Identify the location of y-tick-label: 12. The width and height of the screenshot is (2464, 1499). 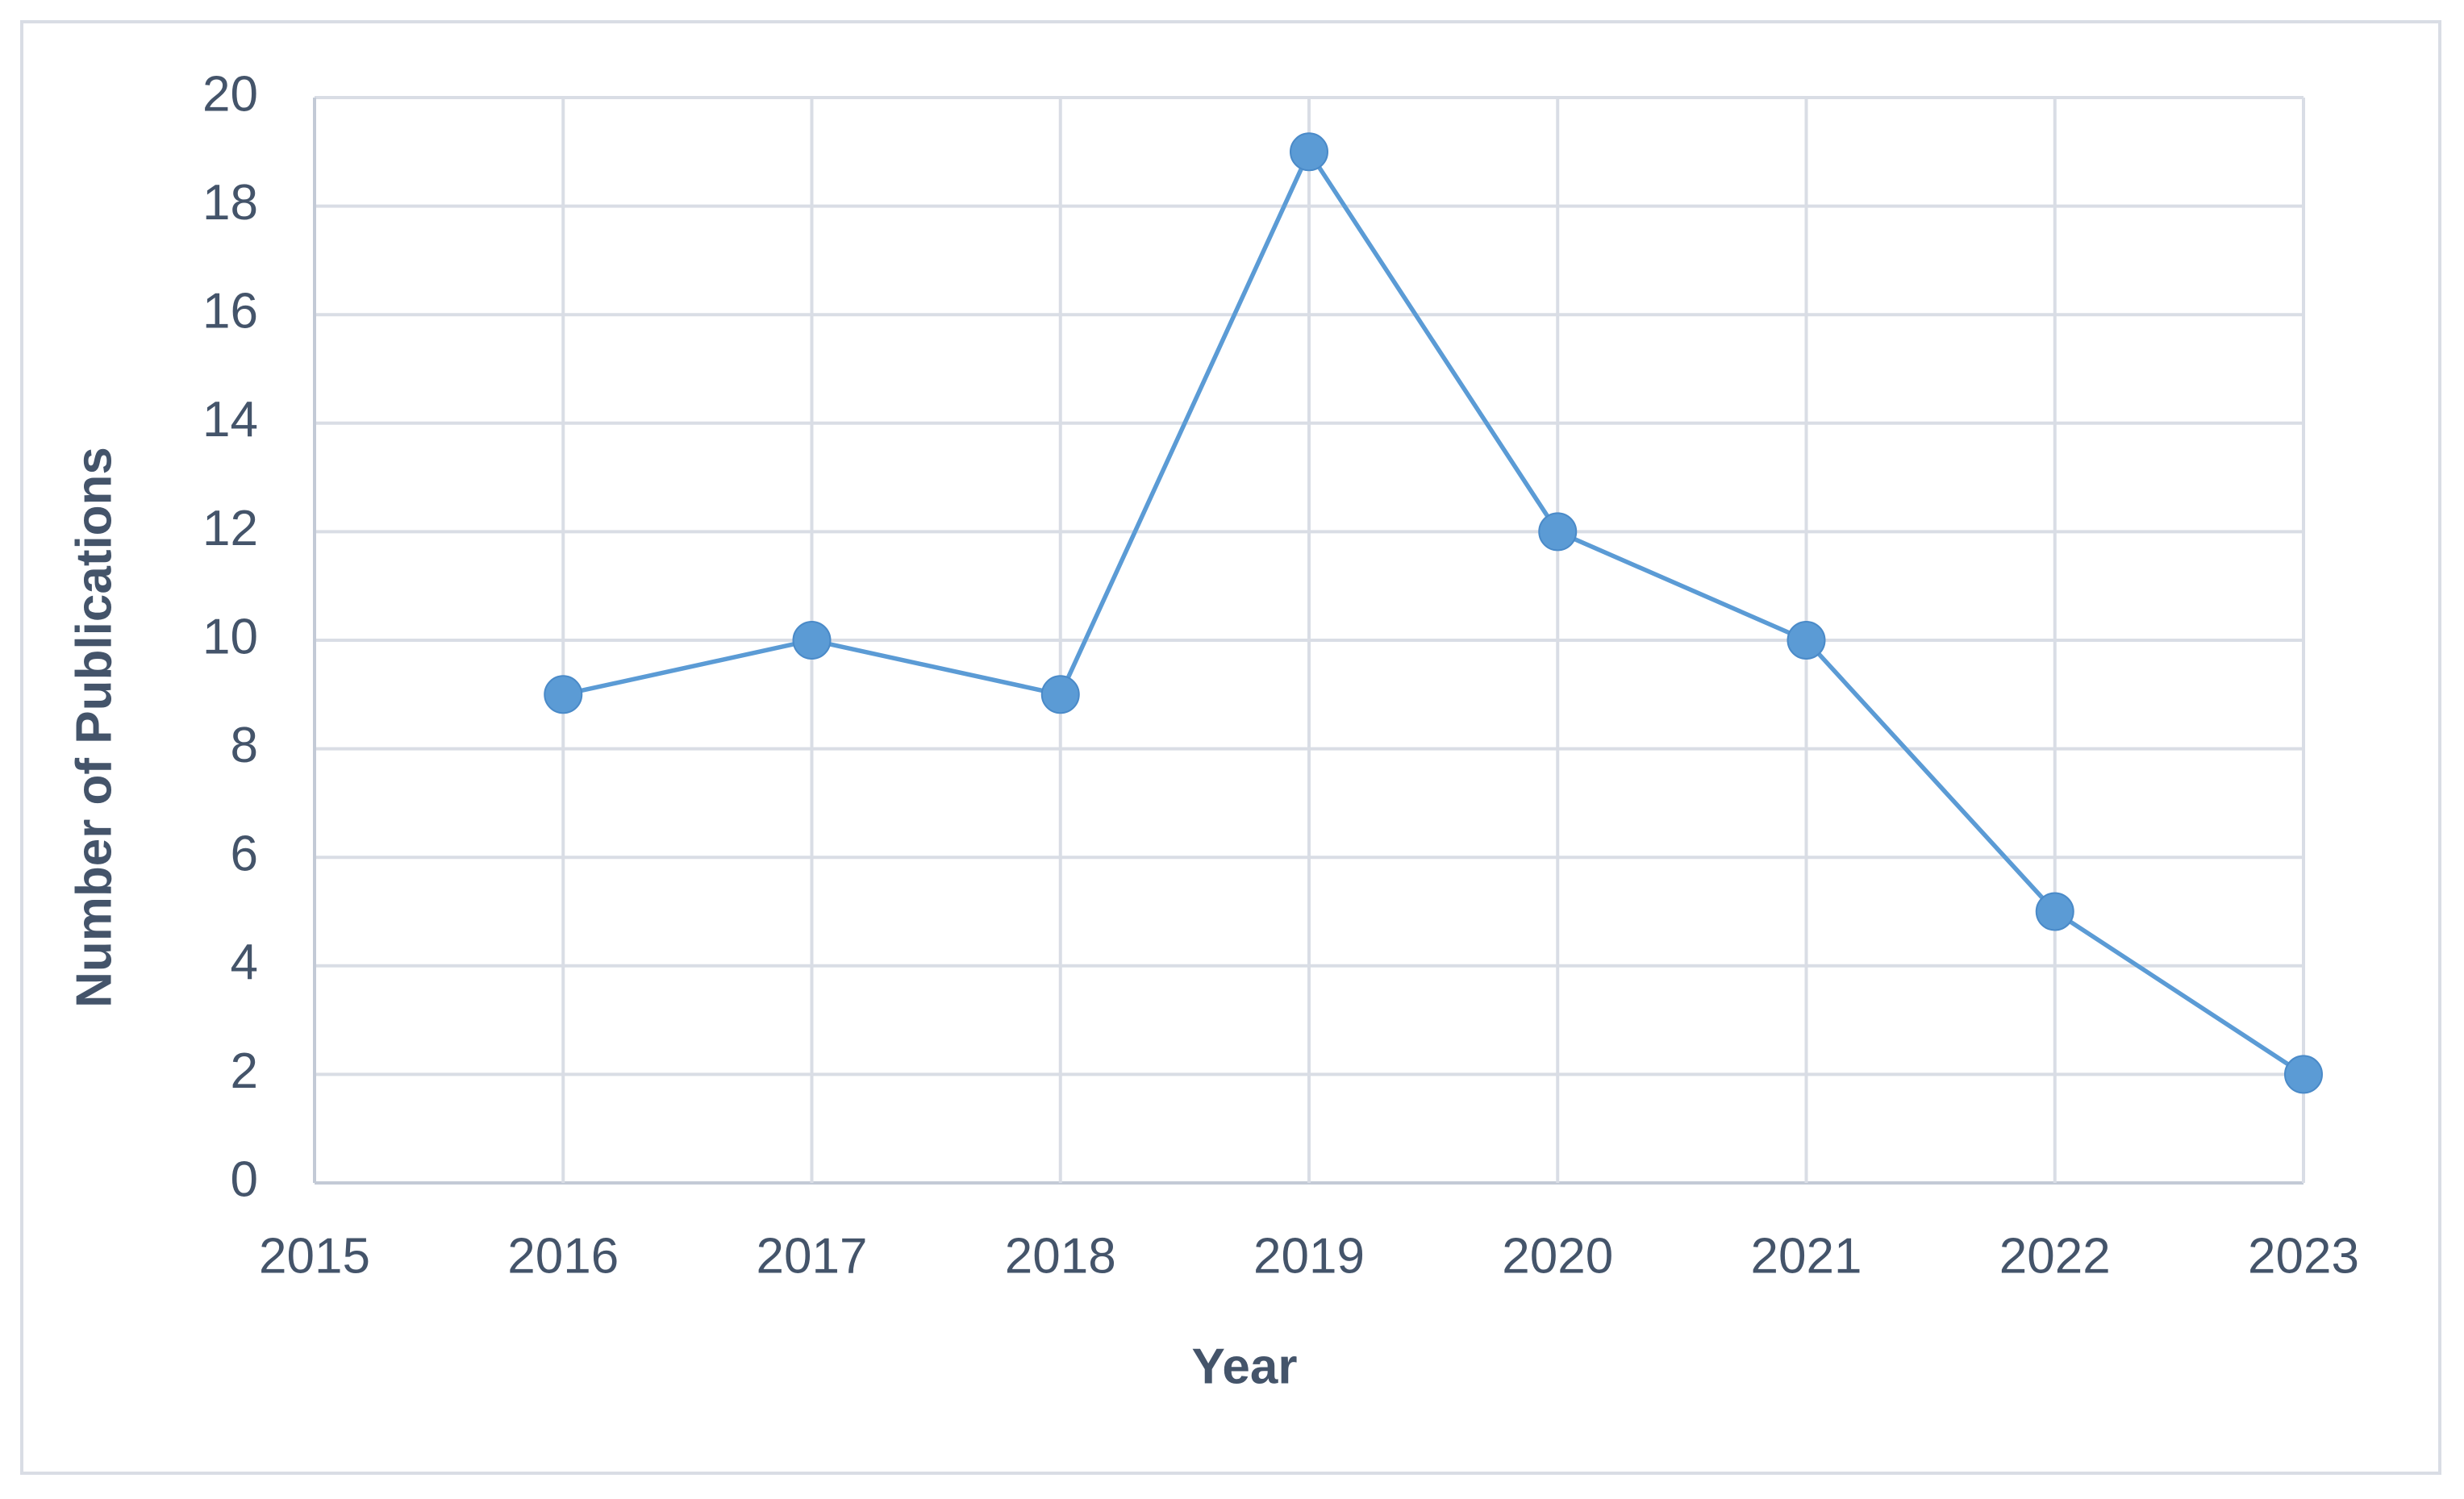
(230, 528).